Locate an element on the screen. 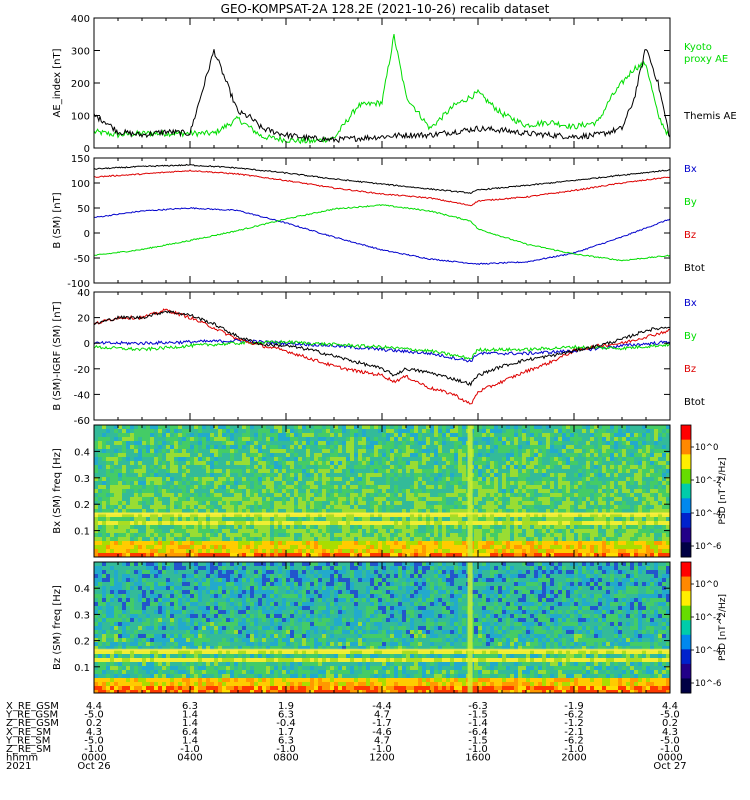 The height and width of the screenshot is (800, 750). series-by is located at coordinates (382, 233).